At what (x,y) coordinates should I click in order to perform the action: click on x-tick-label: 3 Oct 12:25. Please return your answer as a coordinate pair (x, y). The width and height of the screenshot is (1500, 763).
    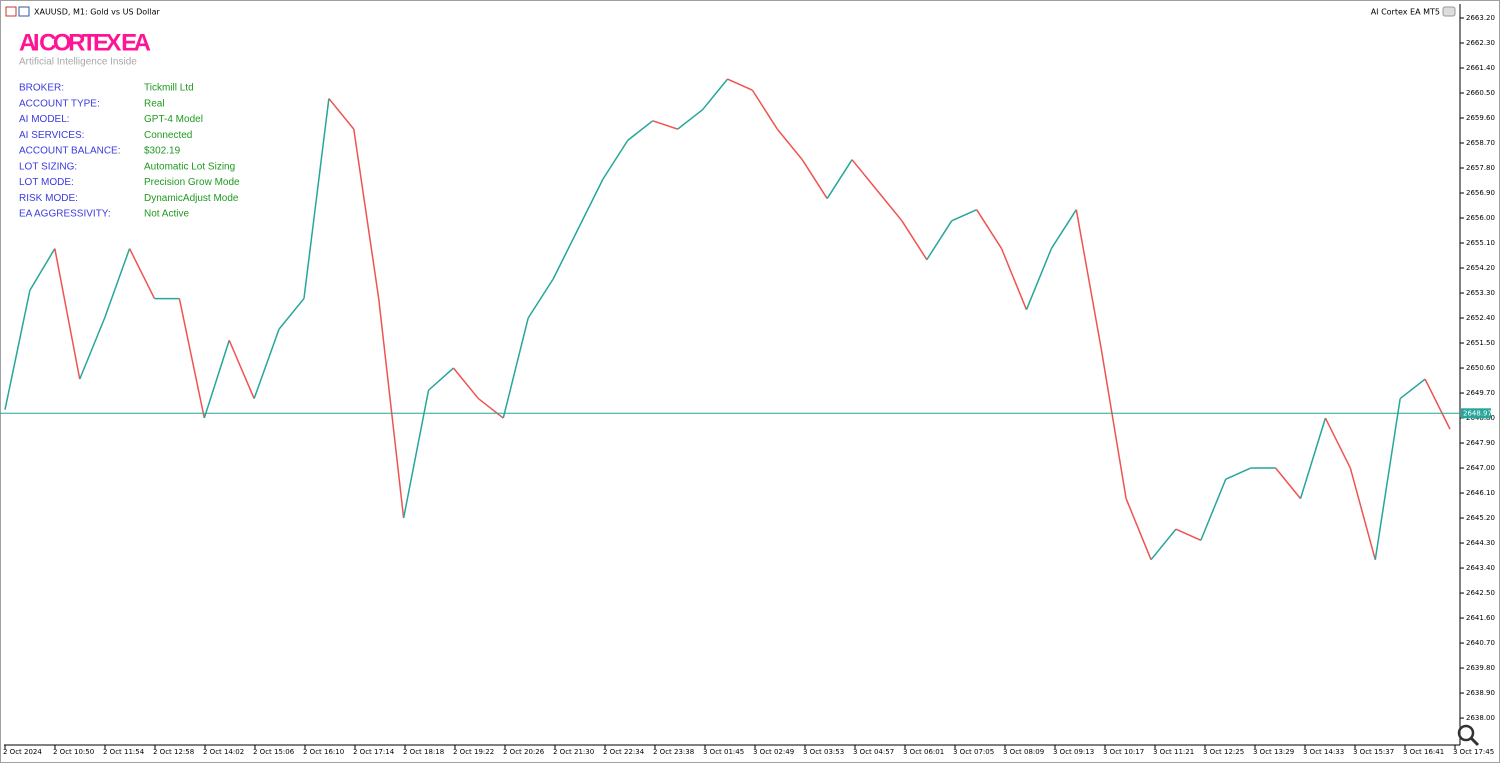
    Looking at the image, I should click on (1223, 752).